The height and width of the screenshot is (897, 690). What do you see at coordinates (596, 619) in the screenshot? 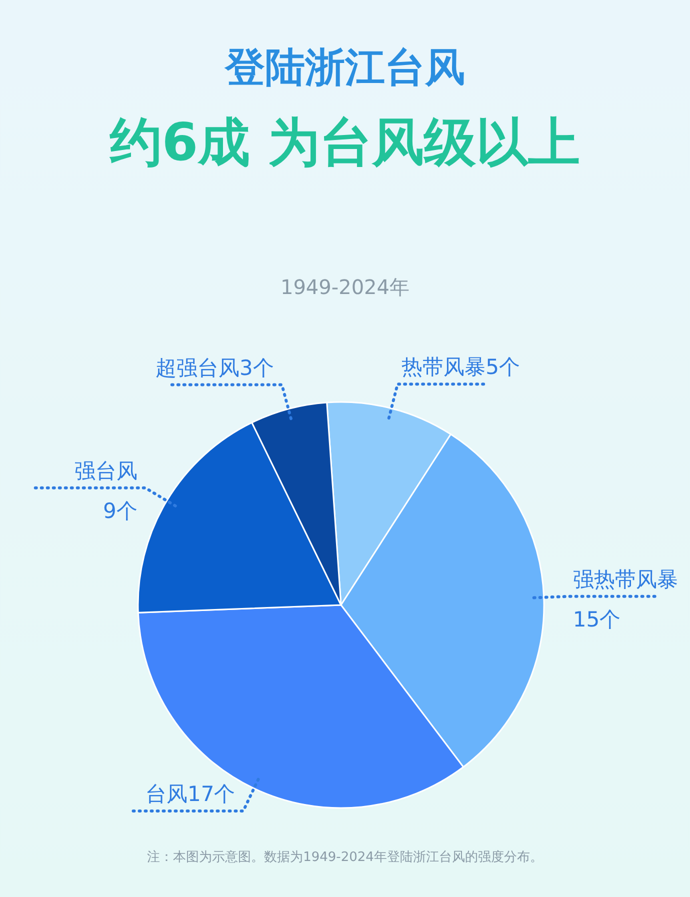
I see `data-label: 15个` at bounding box center [596, 619].